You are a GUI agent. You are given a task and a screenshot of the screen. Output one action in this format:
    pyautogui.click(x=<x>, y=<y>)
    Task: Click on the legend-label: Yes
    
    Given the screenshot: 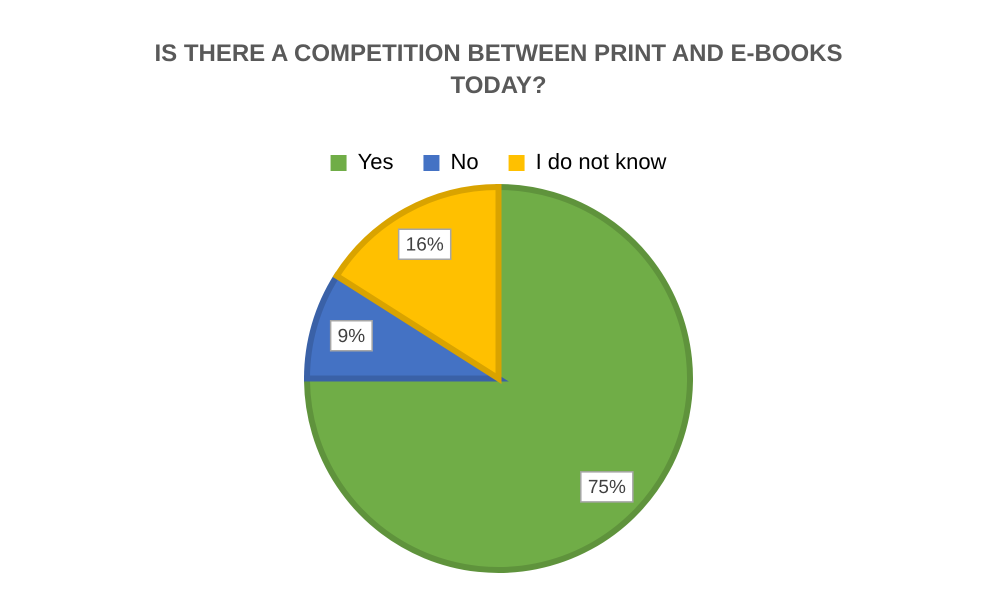 What is the action you would take?
    pyautogui.click(x=376, y=161)
    